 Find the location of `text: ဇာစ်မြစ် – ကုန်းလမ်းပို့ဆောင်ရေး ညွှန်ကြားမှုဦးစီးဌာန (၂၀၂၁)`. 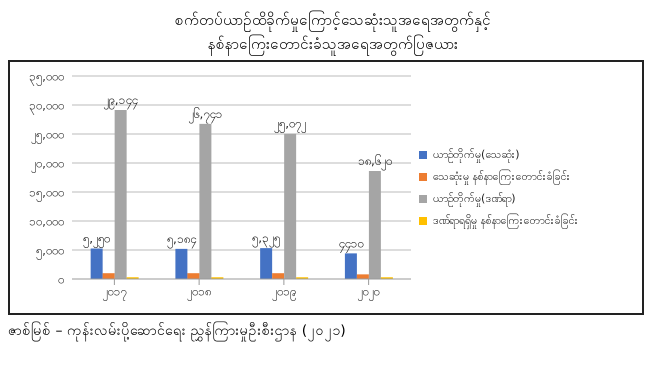

text: ဇာစ်မြစ် – ကုန်းလမ်းပို့ဆောင်ရေး ညွှန်ကြားမှုဦးစီးဌာန (၂၀၂၁) is located at coordinates (177, 331).